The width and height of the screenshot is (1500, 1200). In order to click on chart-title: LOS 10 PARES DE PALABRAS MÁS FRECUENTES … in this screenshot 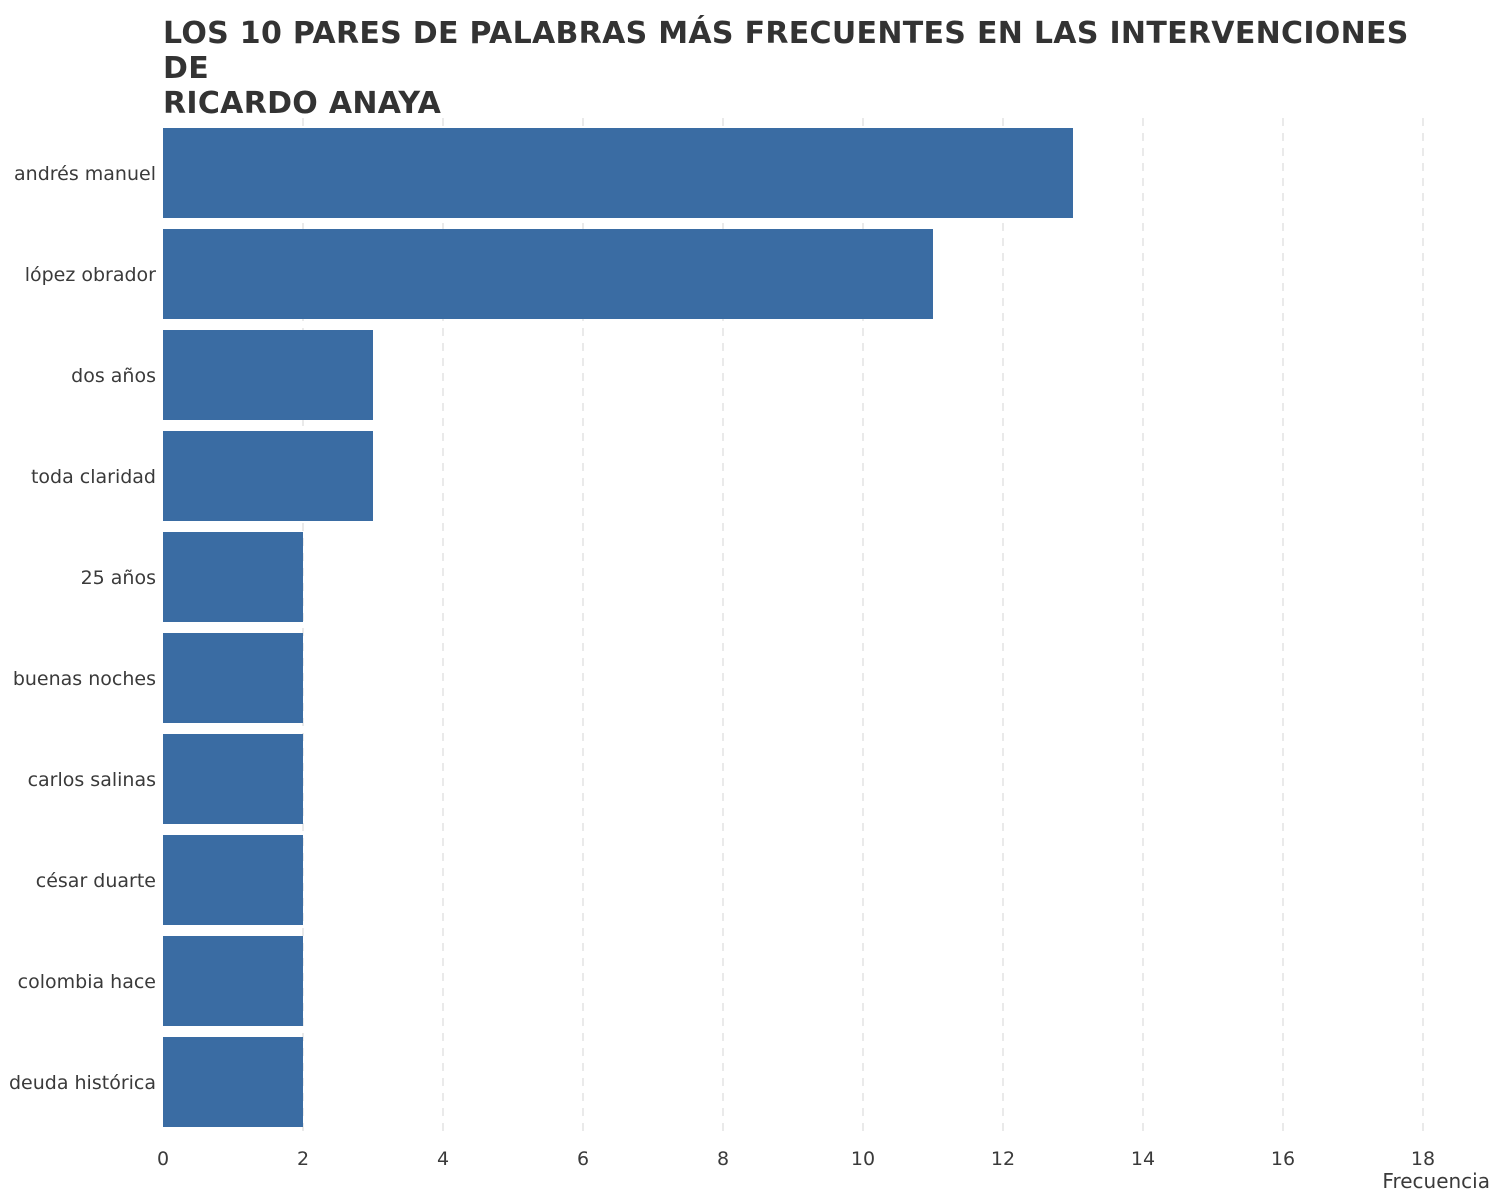, I will do `click(786, 68)`.